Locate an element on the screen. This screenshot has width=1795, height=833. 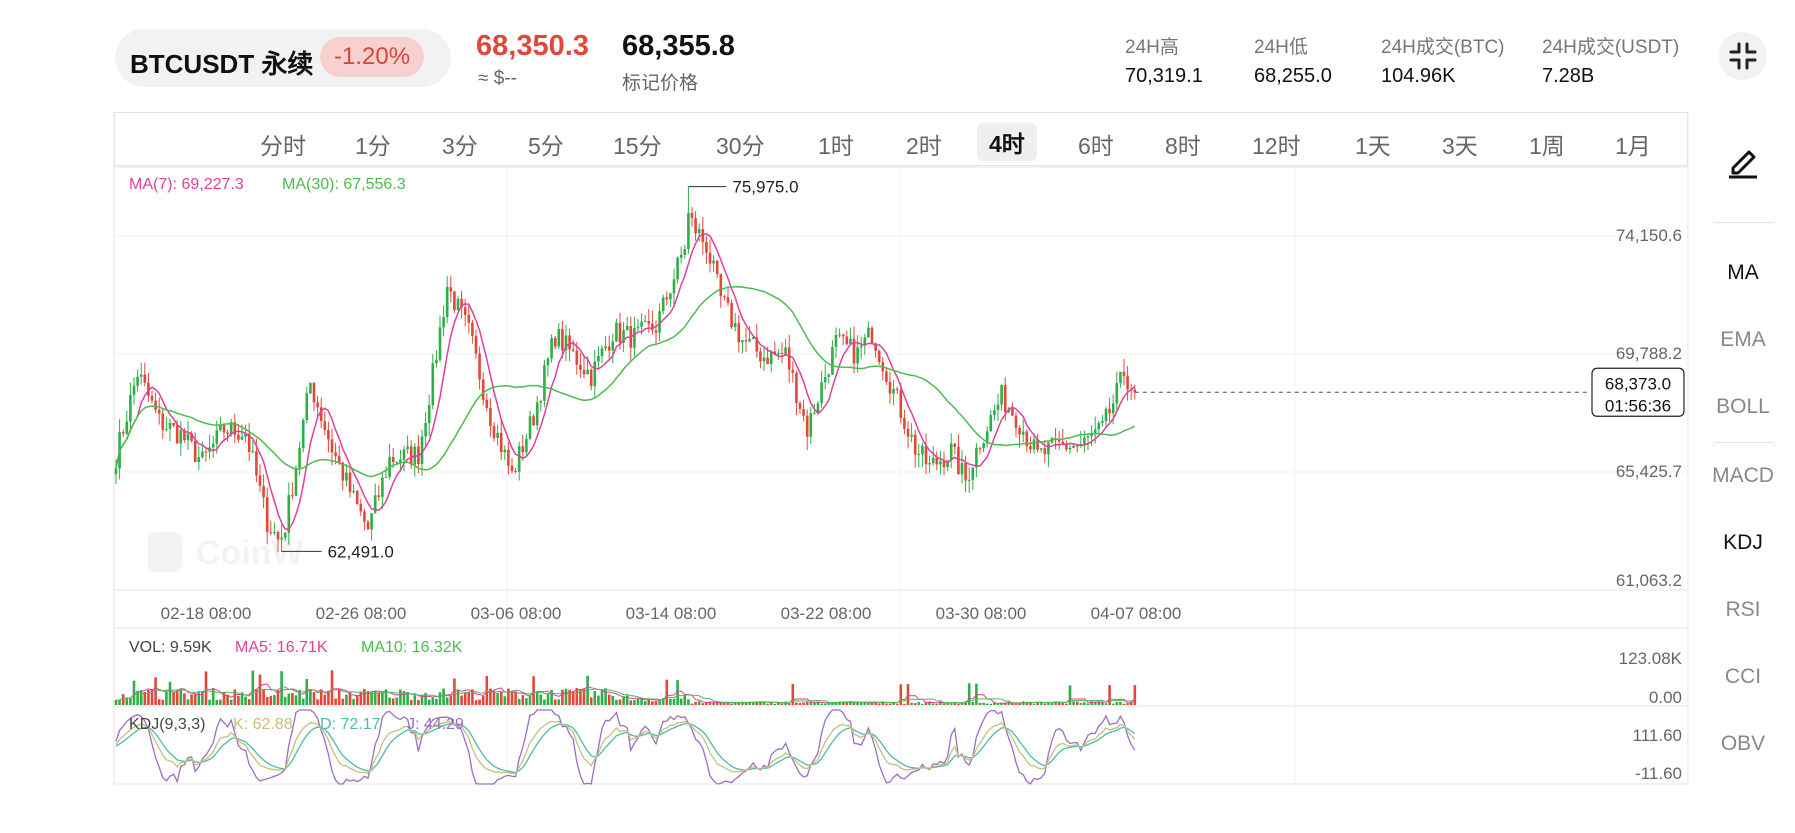
timeframe-tab: 8时 is located at coordinates (1183, 146).